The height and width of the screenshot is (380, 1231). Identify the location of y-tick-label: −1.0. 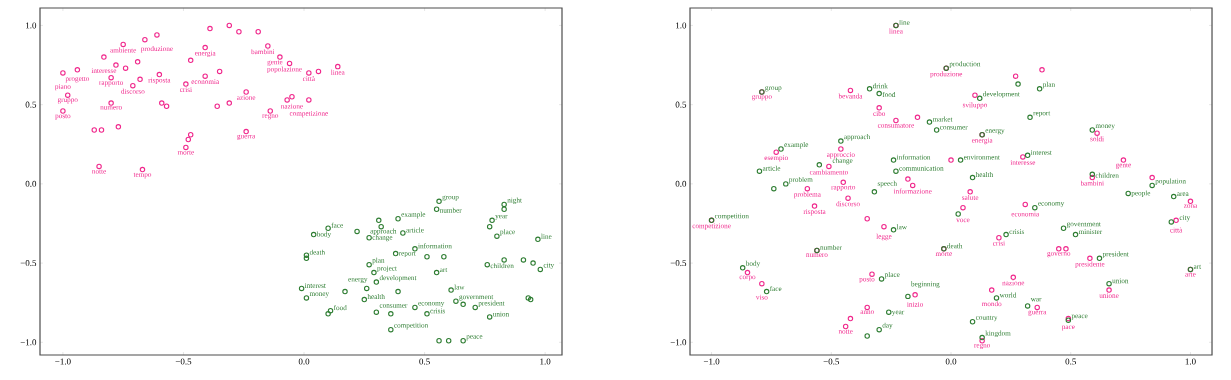
(678, 342).